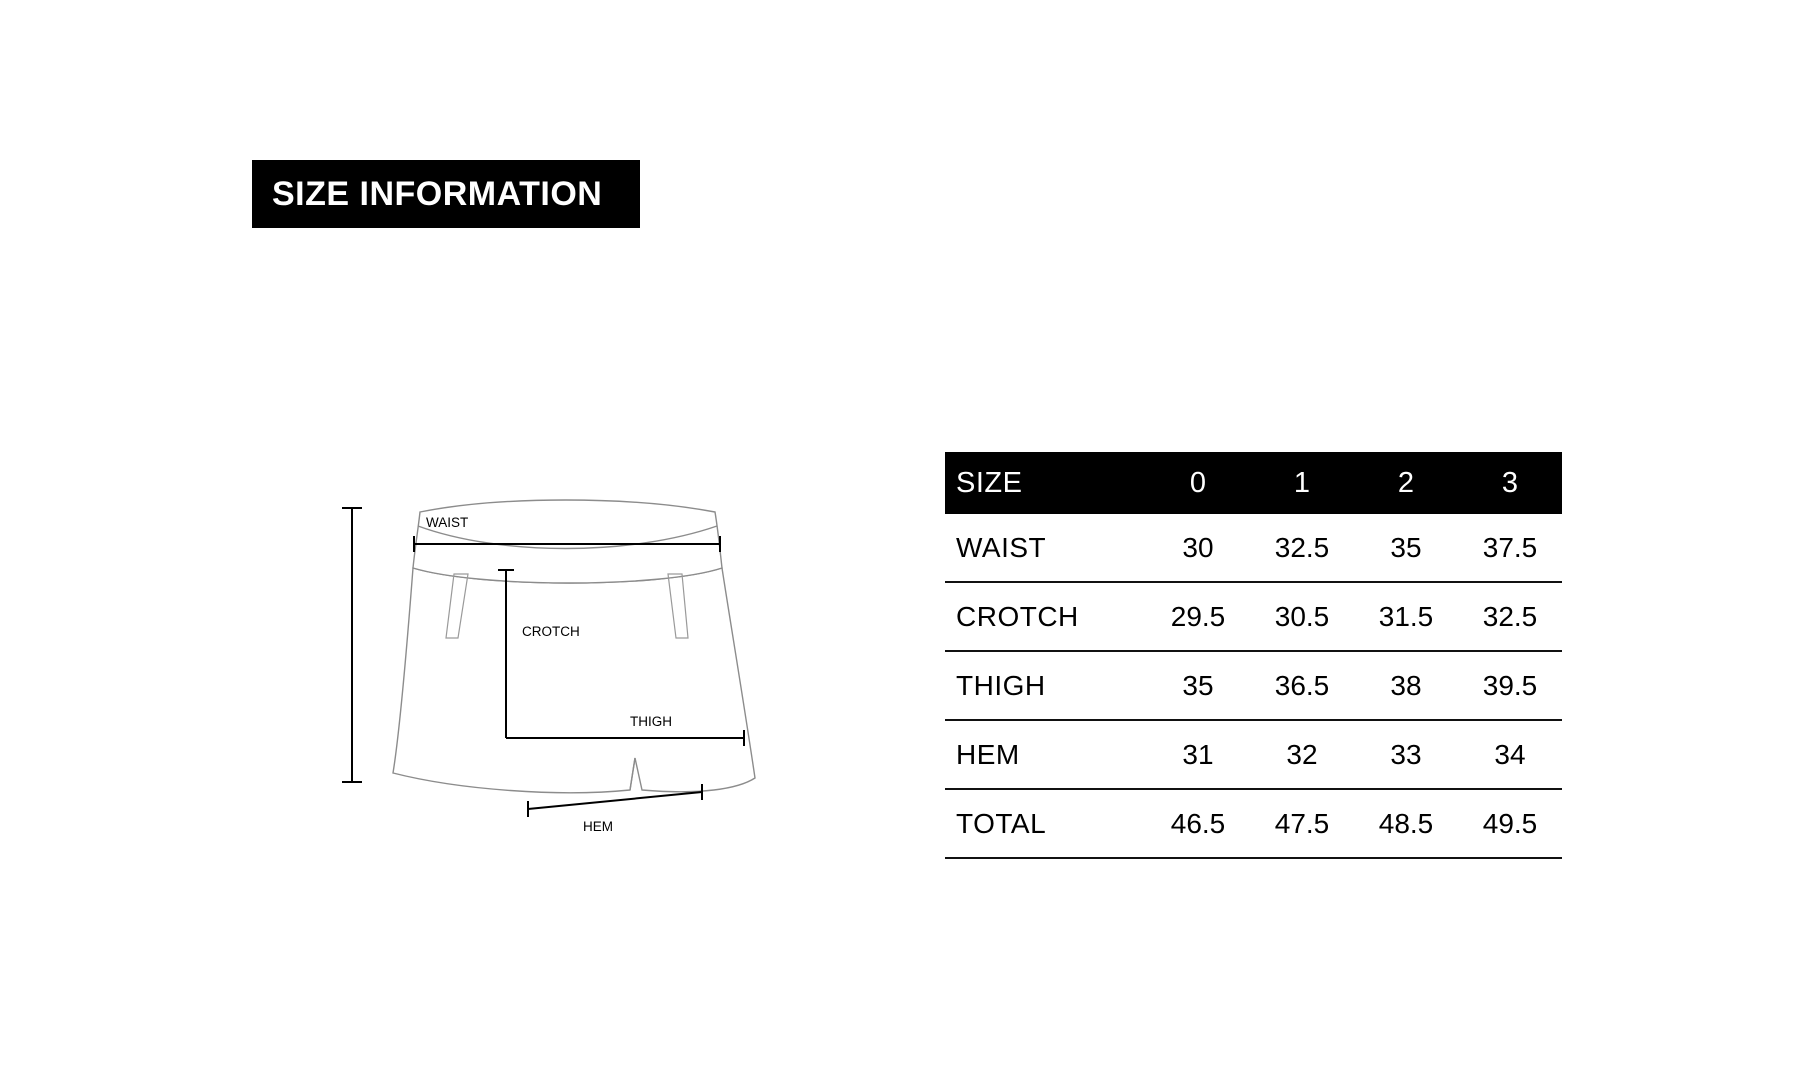 This screenshot has width=1800, height=1082. I want to click on table-row: THIGH 35 36.5 38 39.5, so click(1253, 685).